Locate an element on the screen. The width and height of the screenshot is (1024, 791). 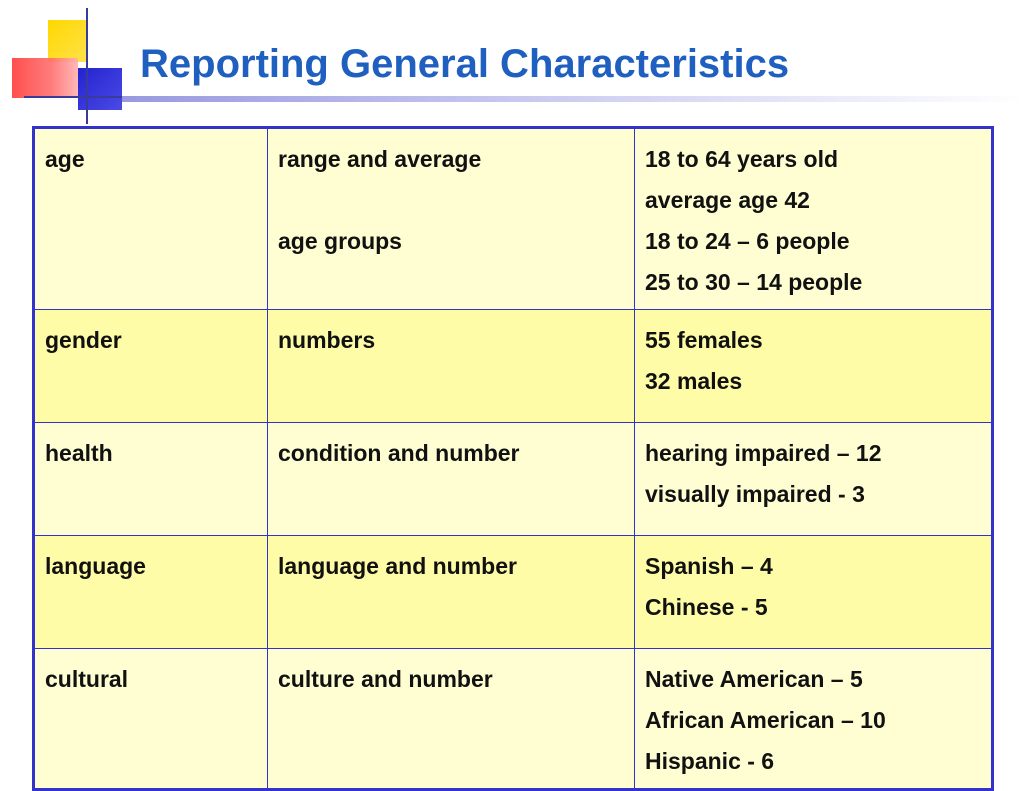
title-underline is located at coordinates (572, 99).